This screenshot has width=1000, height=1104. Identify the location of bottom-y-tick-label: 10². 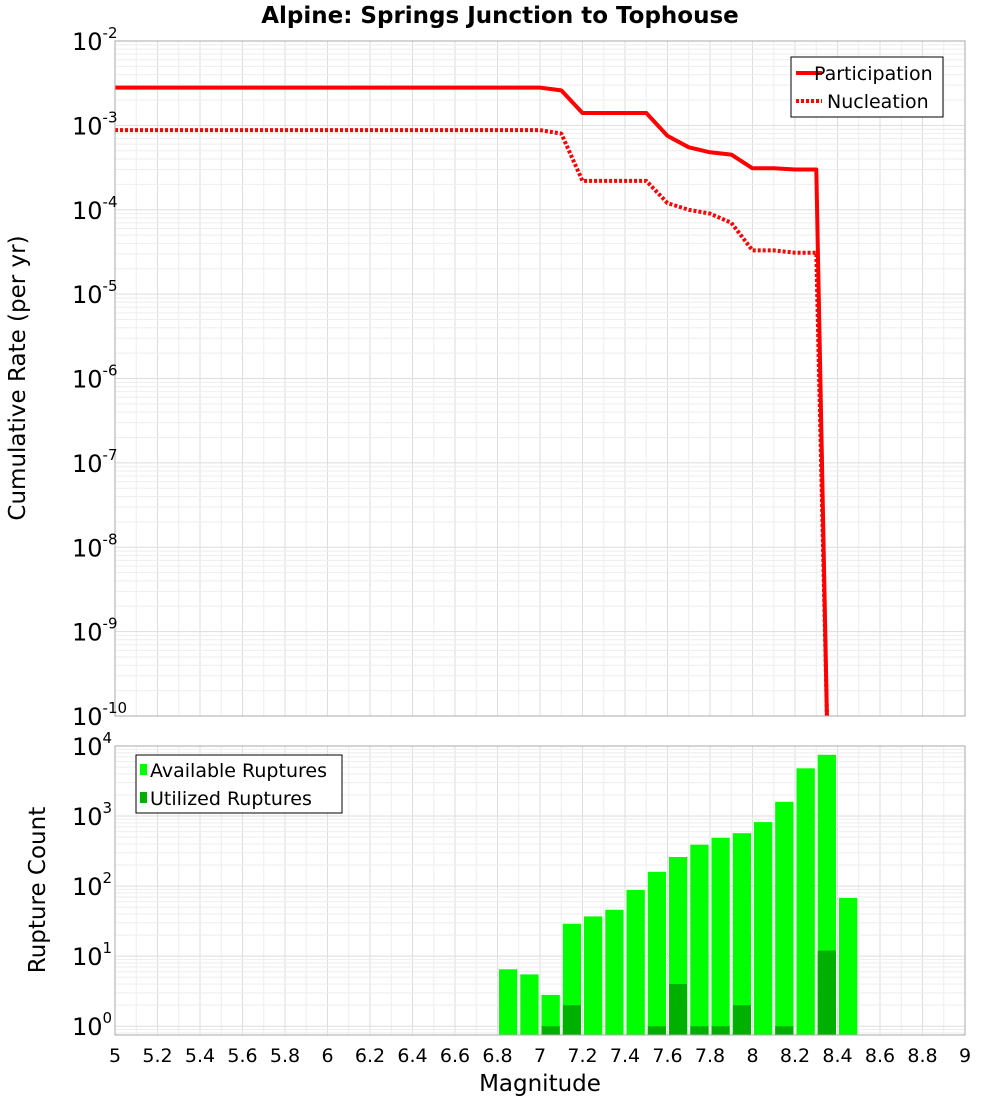
(92, 885).